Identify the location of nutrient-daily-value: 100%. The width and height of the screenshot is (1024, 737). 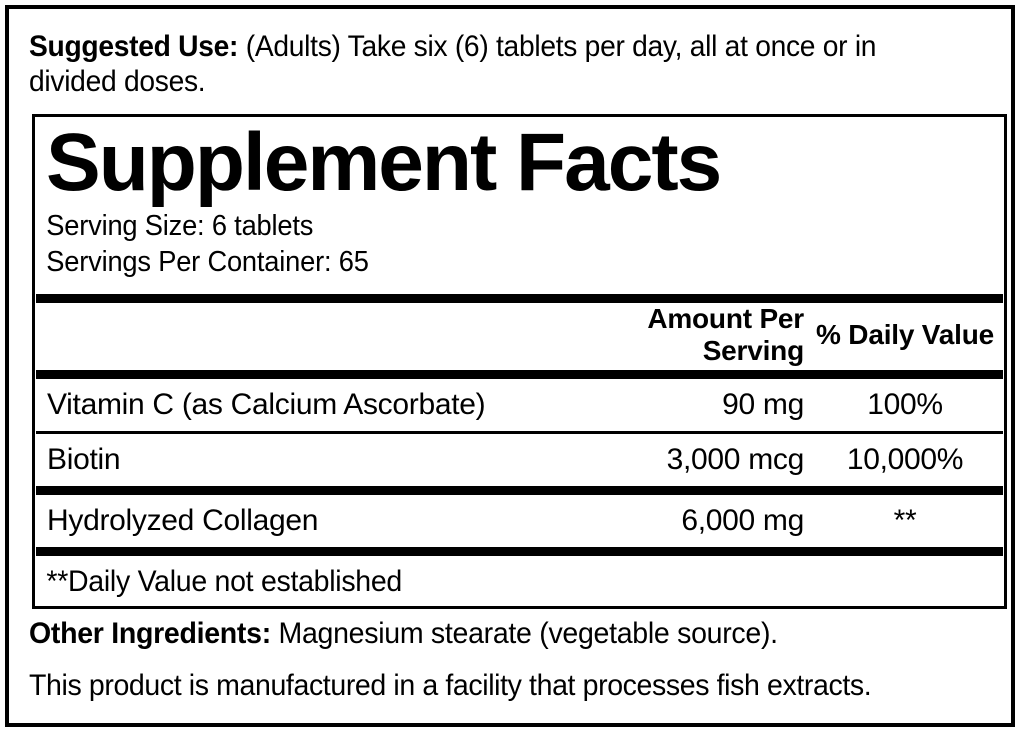
(905, 405).